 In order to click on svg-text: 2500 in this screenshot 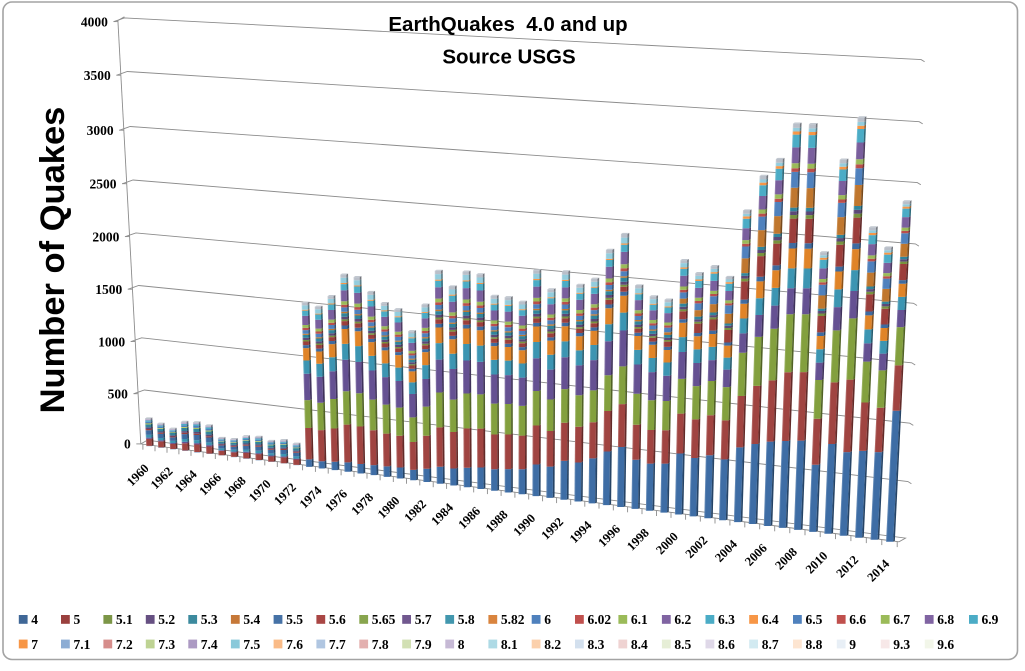, I will do `click(103, 184)`.